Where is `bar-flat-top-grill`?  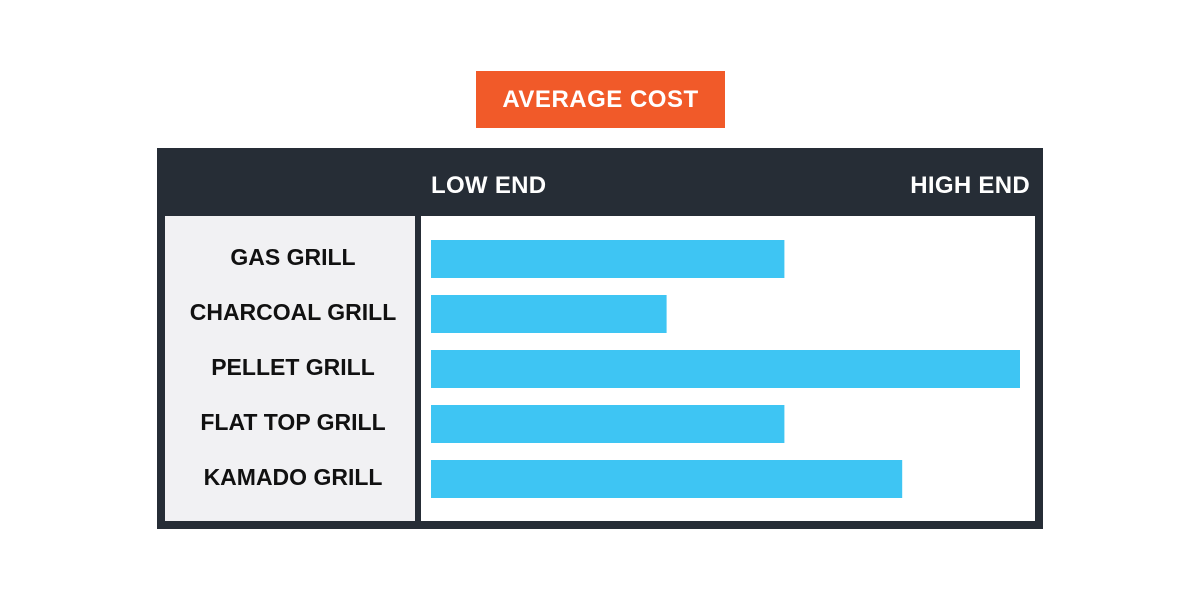
bar-flat-top-grill is located at coordinates (608, 424).